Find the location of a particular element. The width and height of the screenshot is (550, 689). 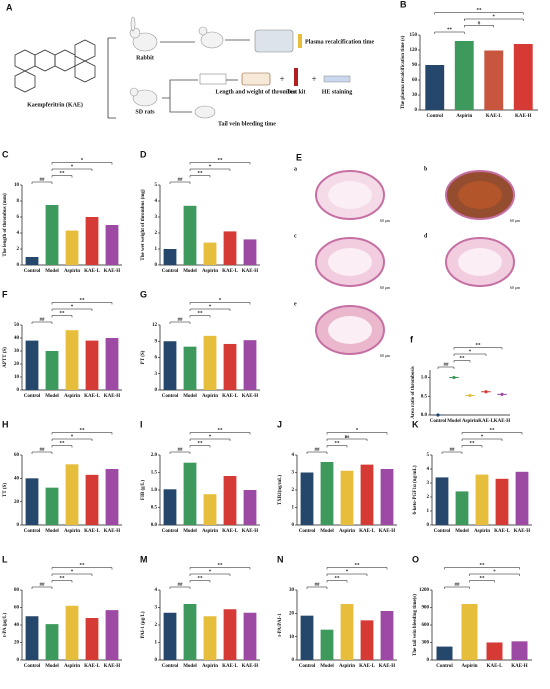

y-tick-label: 60 is located at coordinates (17, 455).